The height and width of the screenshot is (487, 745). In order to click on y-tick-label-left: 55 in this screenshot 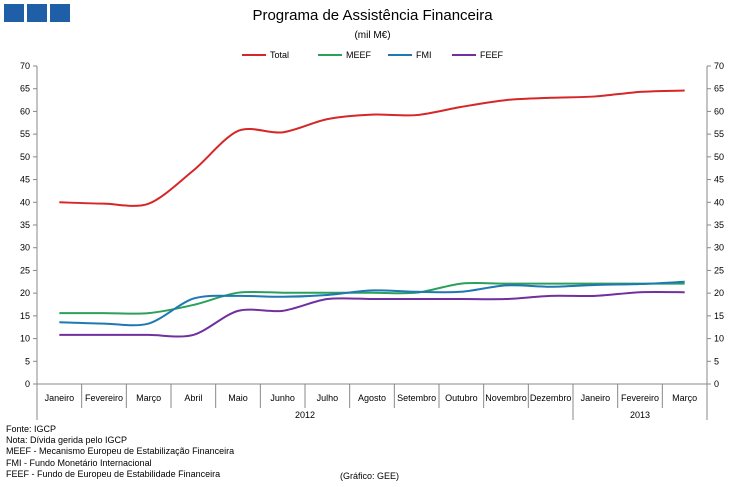, I will do `click(25, 134)`.